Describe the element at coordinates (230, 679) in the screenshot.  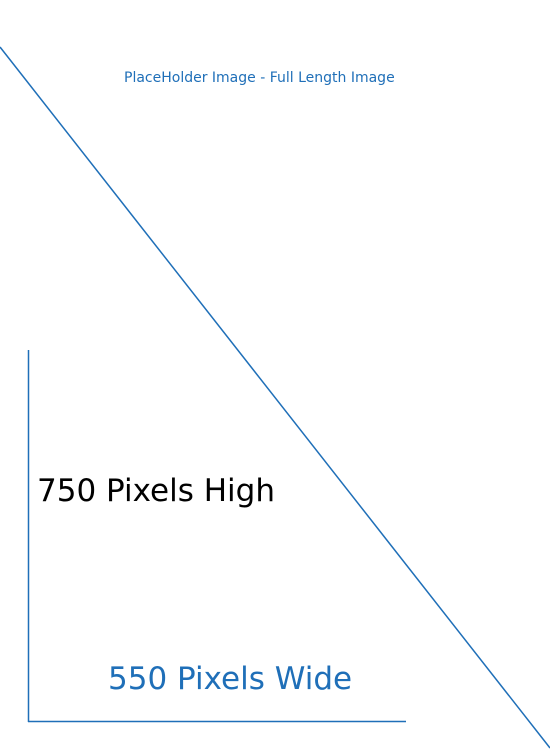
I see `width-label: 550 Pixels Wide` at that location.